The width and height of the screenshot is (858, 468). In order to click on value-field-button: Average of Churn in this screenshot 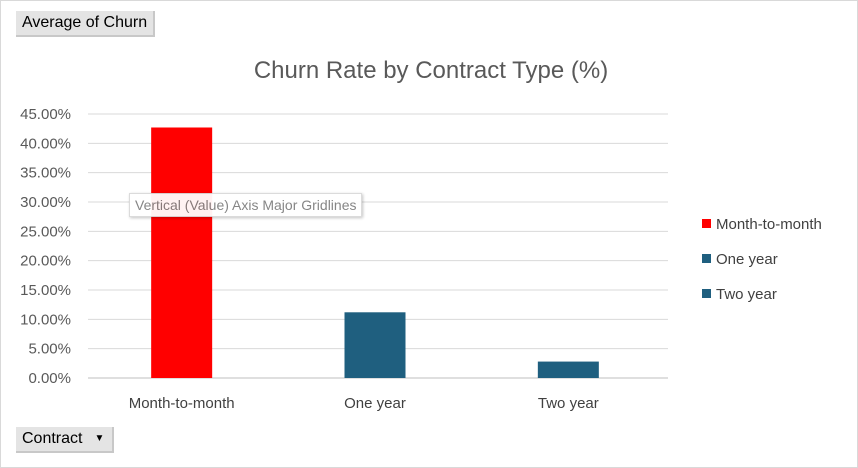, I will do `click(86, 24)`.